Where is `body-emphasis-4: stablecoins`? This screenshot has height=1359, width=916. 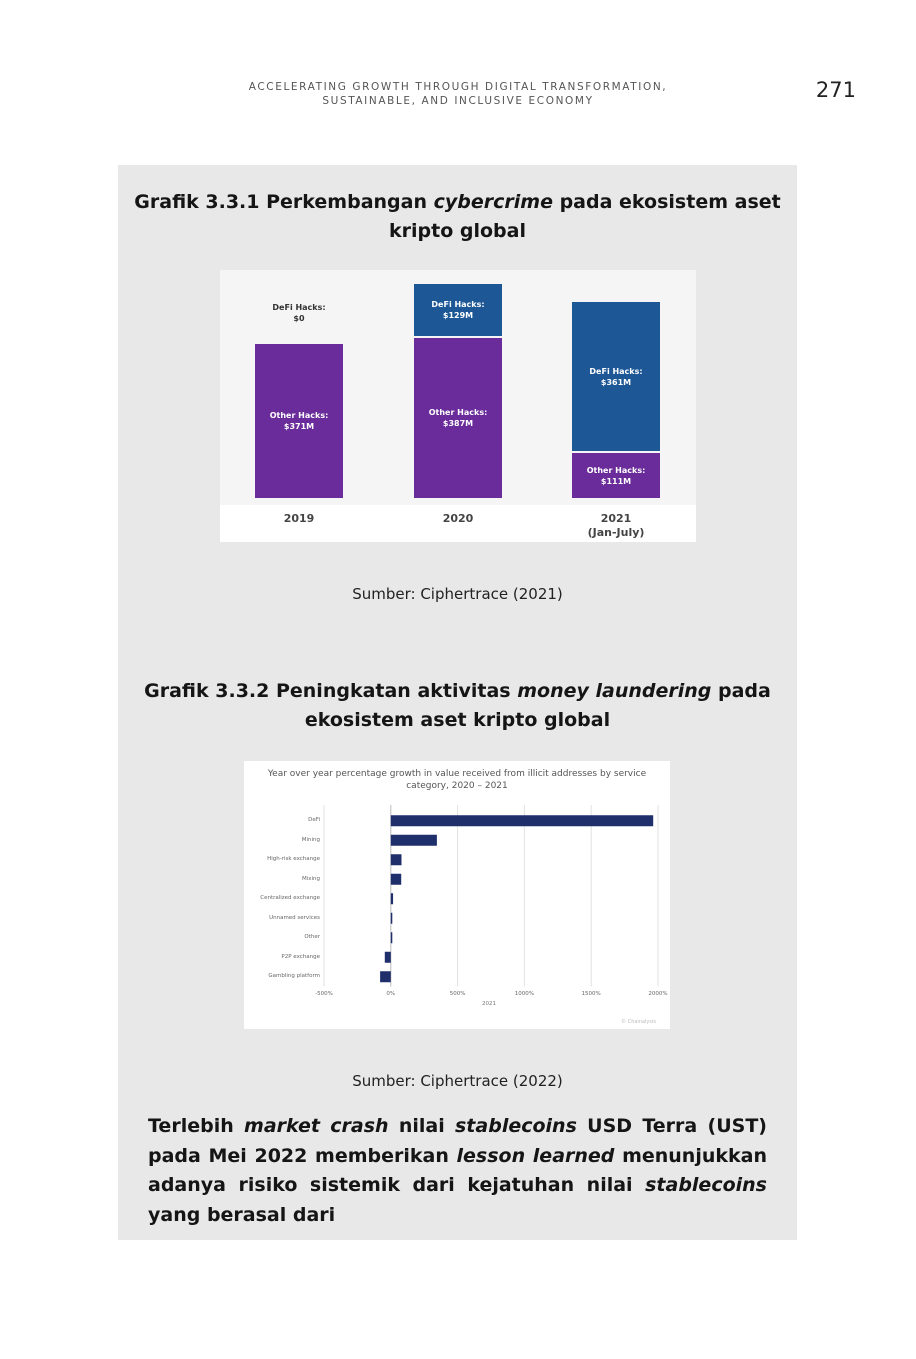 body-emphasis-4: stablecoins is located at coordinates (706, 1185).